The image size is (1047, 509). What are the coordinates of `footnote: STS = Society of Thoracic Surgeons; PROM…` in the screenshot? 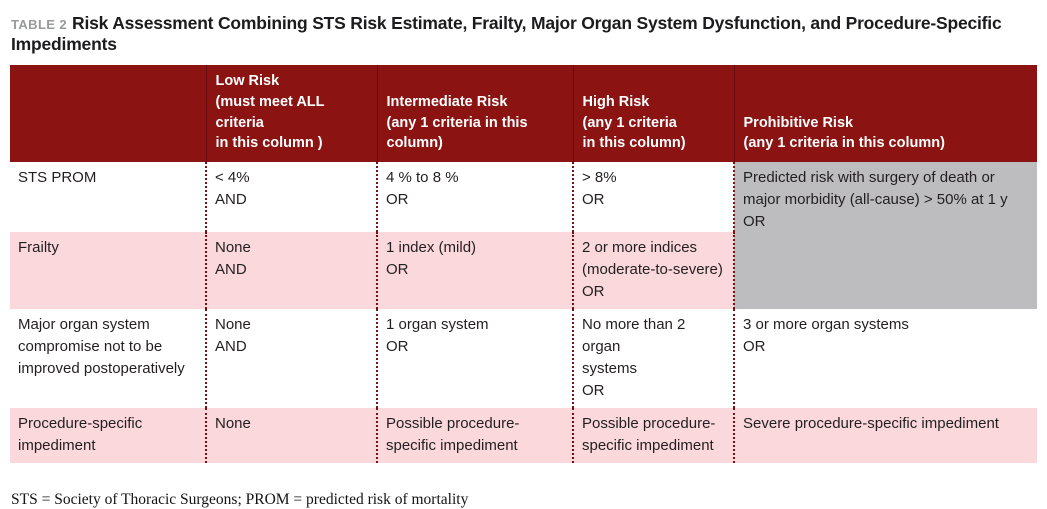 It's located at (240, 500).